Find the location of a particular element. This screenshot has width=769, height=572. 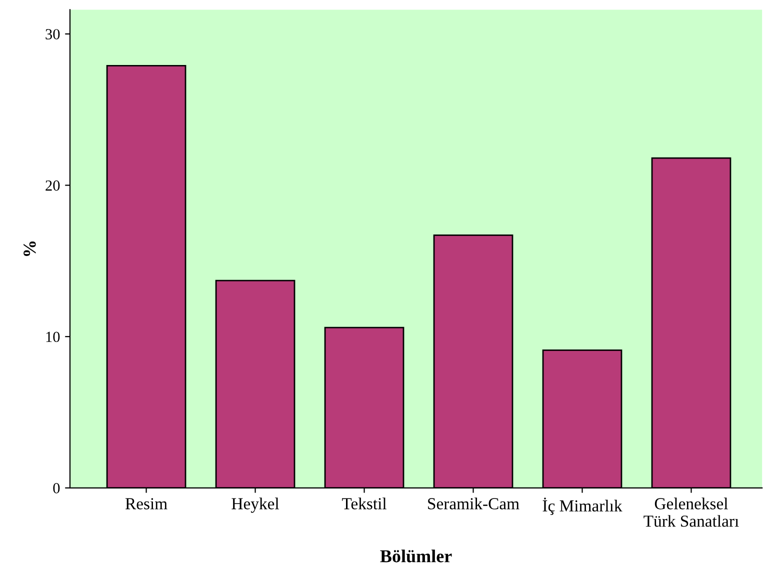

x-tick-label: İç Mimarlık is located at coordinates (582, 506).